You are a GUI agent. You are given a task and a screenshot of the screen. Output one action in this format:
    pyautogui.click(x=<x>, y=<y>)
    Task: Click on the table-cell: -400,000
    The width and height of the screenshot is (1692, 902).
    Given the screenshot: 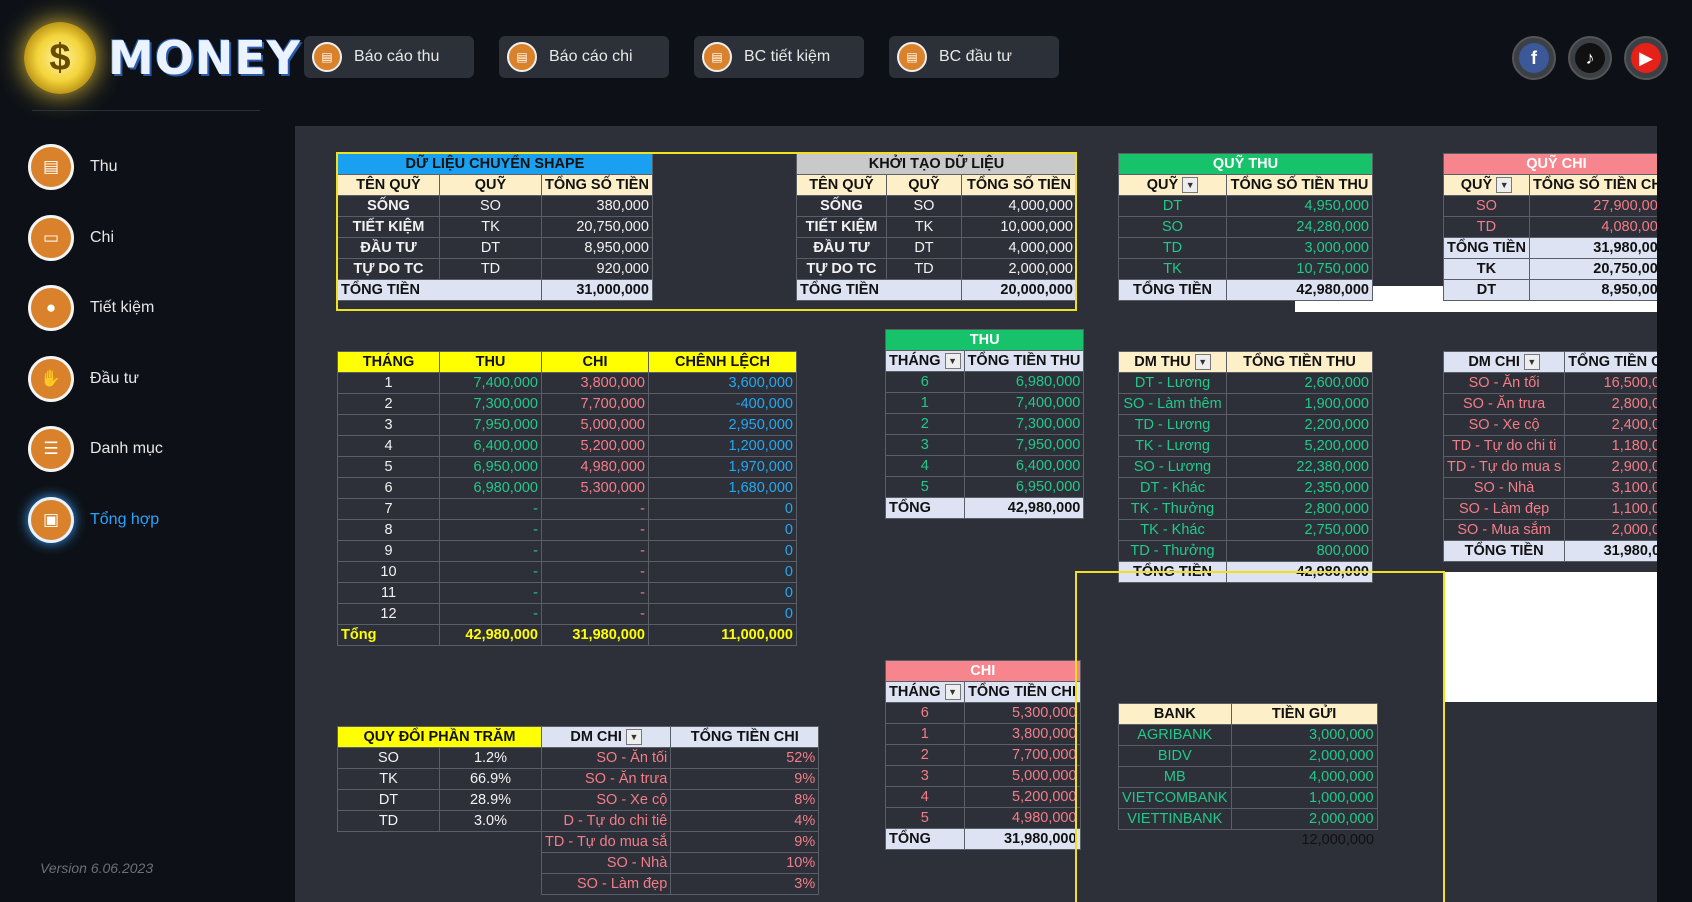 What is the action you would take?
    pyautogui.click(x=722, y=404)
    